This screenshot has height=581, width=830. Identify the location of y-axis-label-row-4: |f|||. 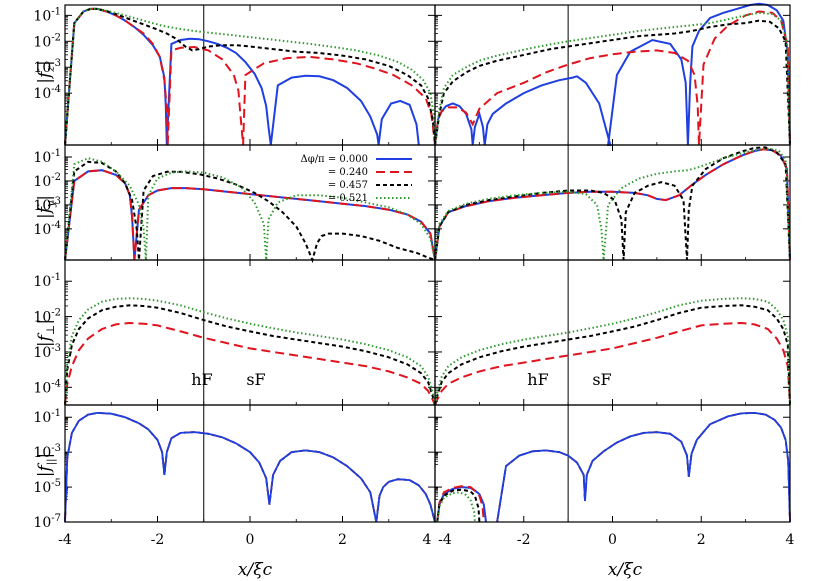
(46, 465).